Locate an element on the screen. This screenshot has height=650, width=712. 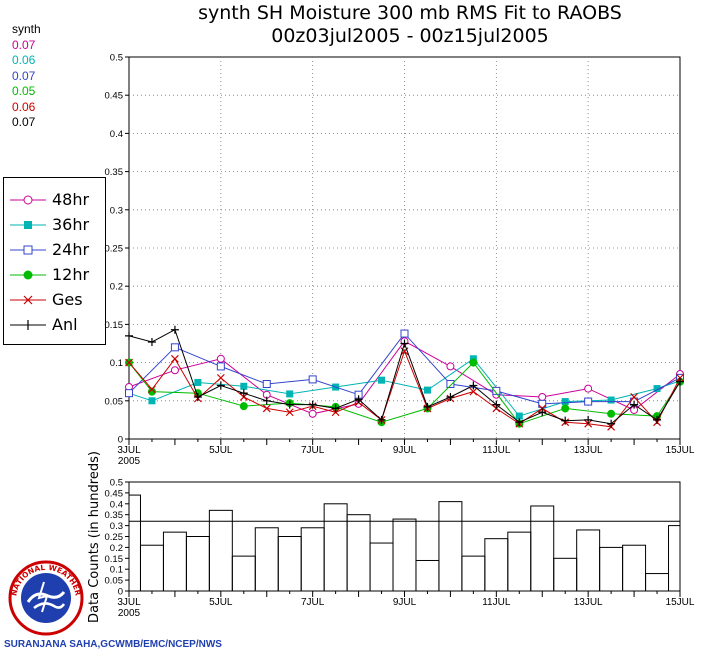
legend-marker-36hr is located at coordinates (28, 225).